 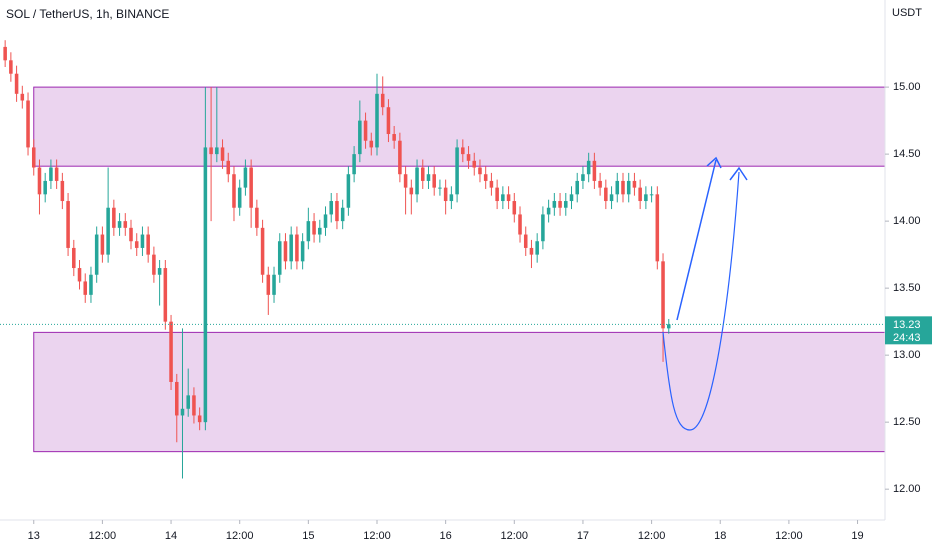 What do you see at coordinates (171, 536) in the screenshot?
I see `x-tick-label: 14` at bounding box center [171, 536].